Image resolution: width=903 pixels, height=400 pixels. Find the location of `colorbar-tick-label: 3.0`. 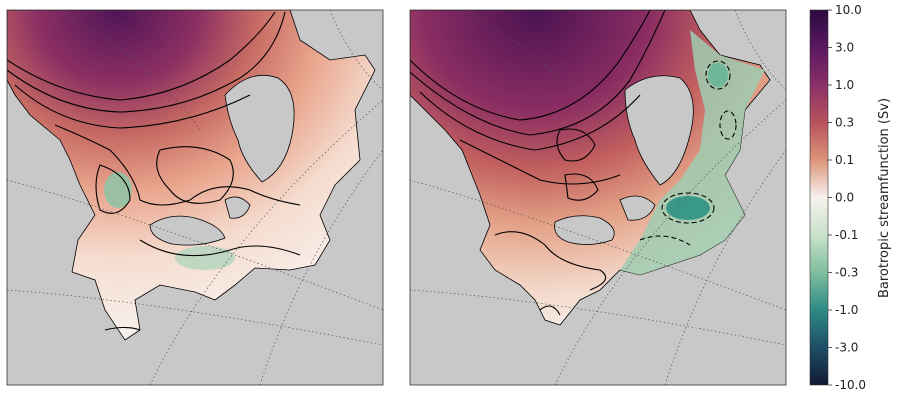

colorbar-tick-label: 3.0 is located at coordinates (844, 48).